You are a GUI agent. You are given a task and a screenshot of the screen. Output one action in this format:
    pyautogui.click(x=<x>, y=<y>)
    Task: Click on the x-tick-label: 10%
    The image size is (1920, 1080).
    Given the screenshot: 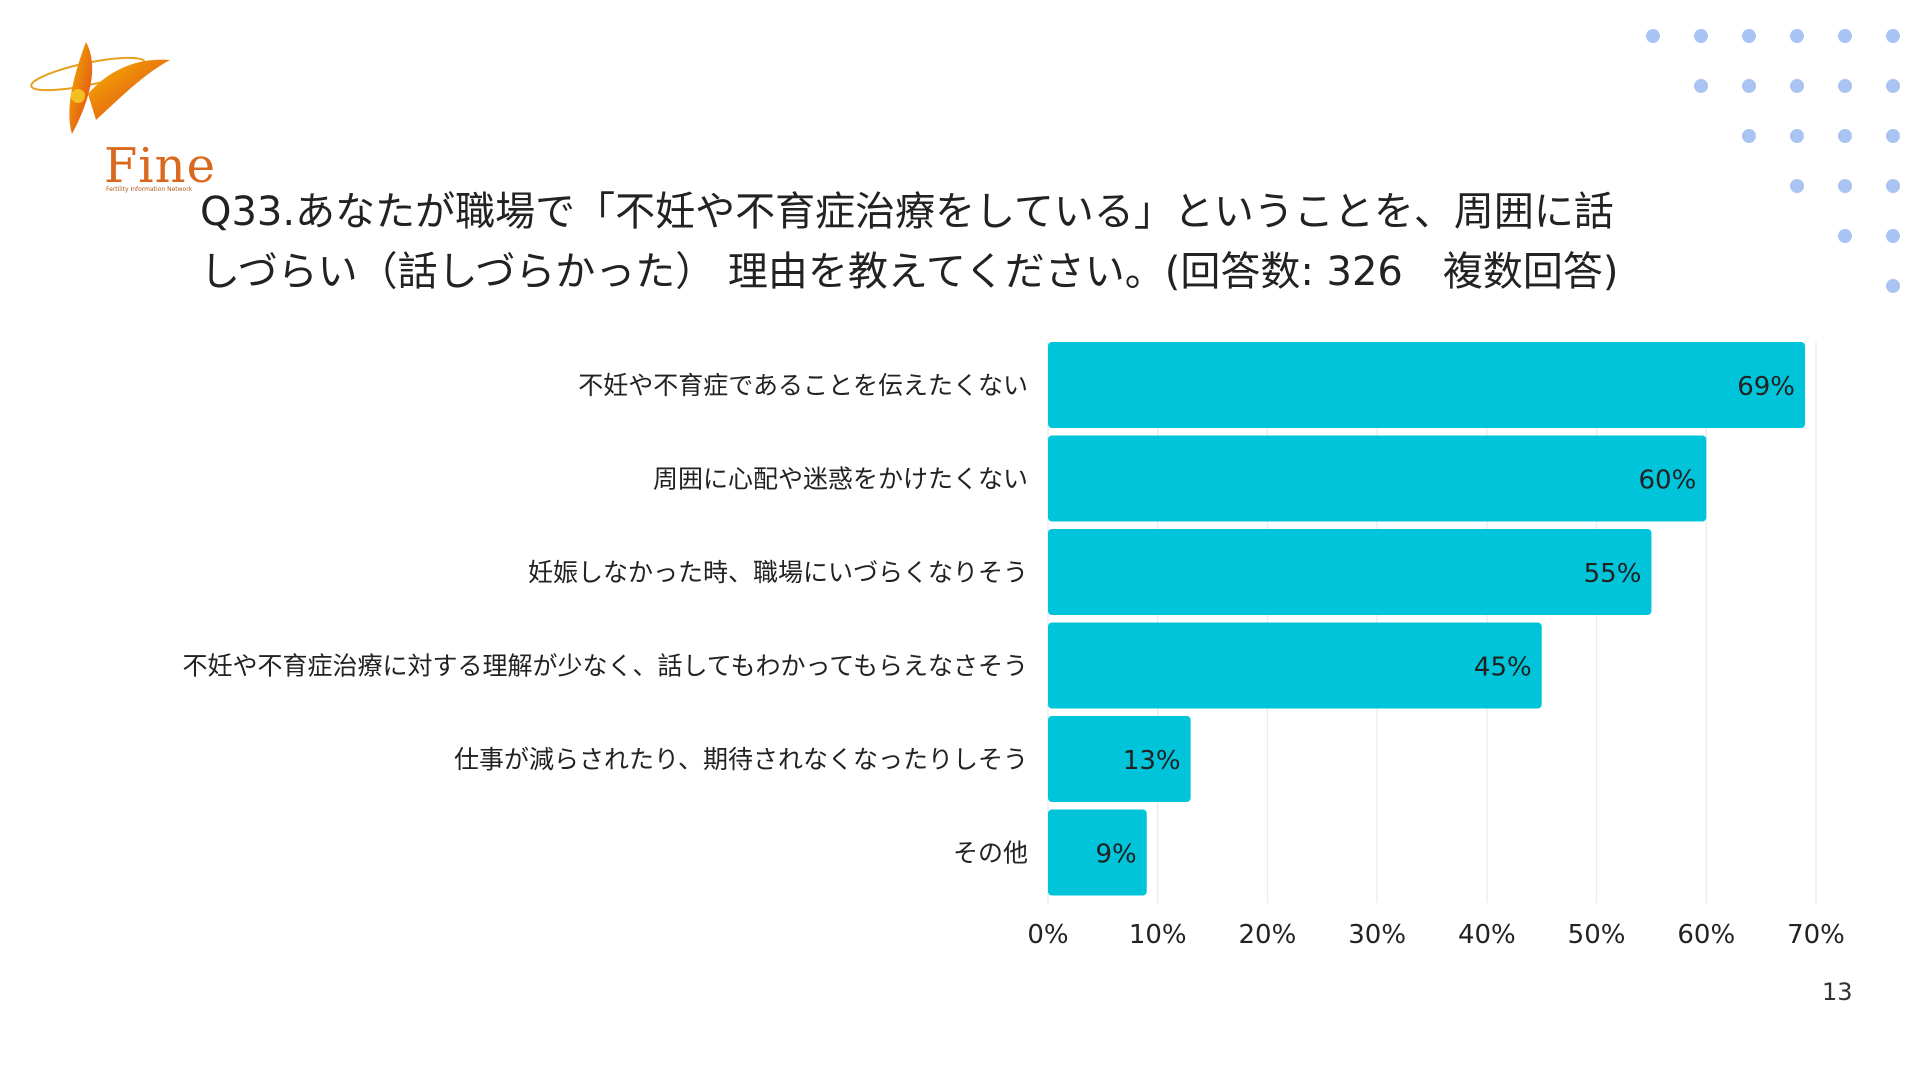 What is the action you would take?
    pyautogui.click(x=1158, y=935)
    